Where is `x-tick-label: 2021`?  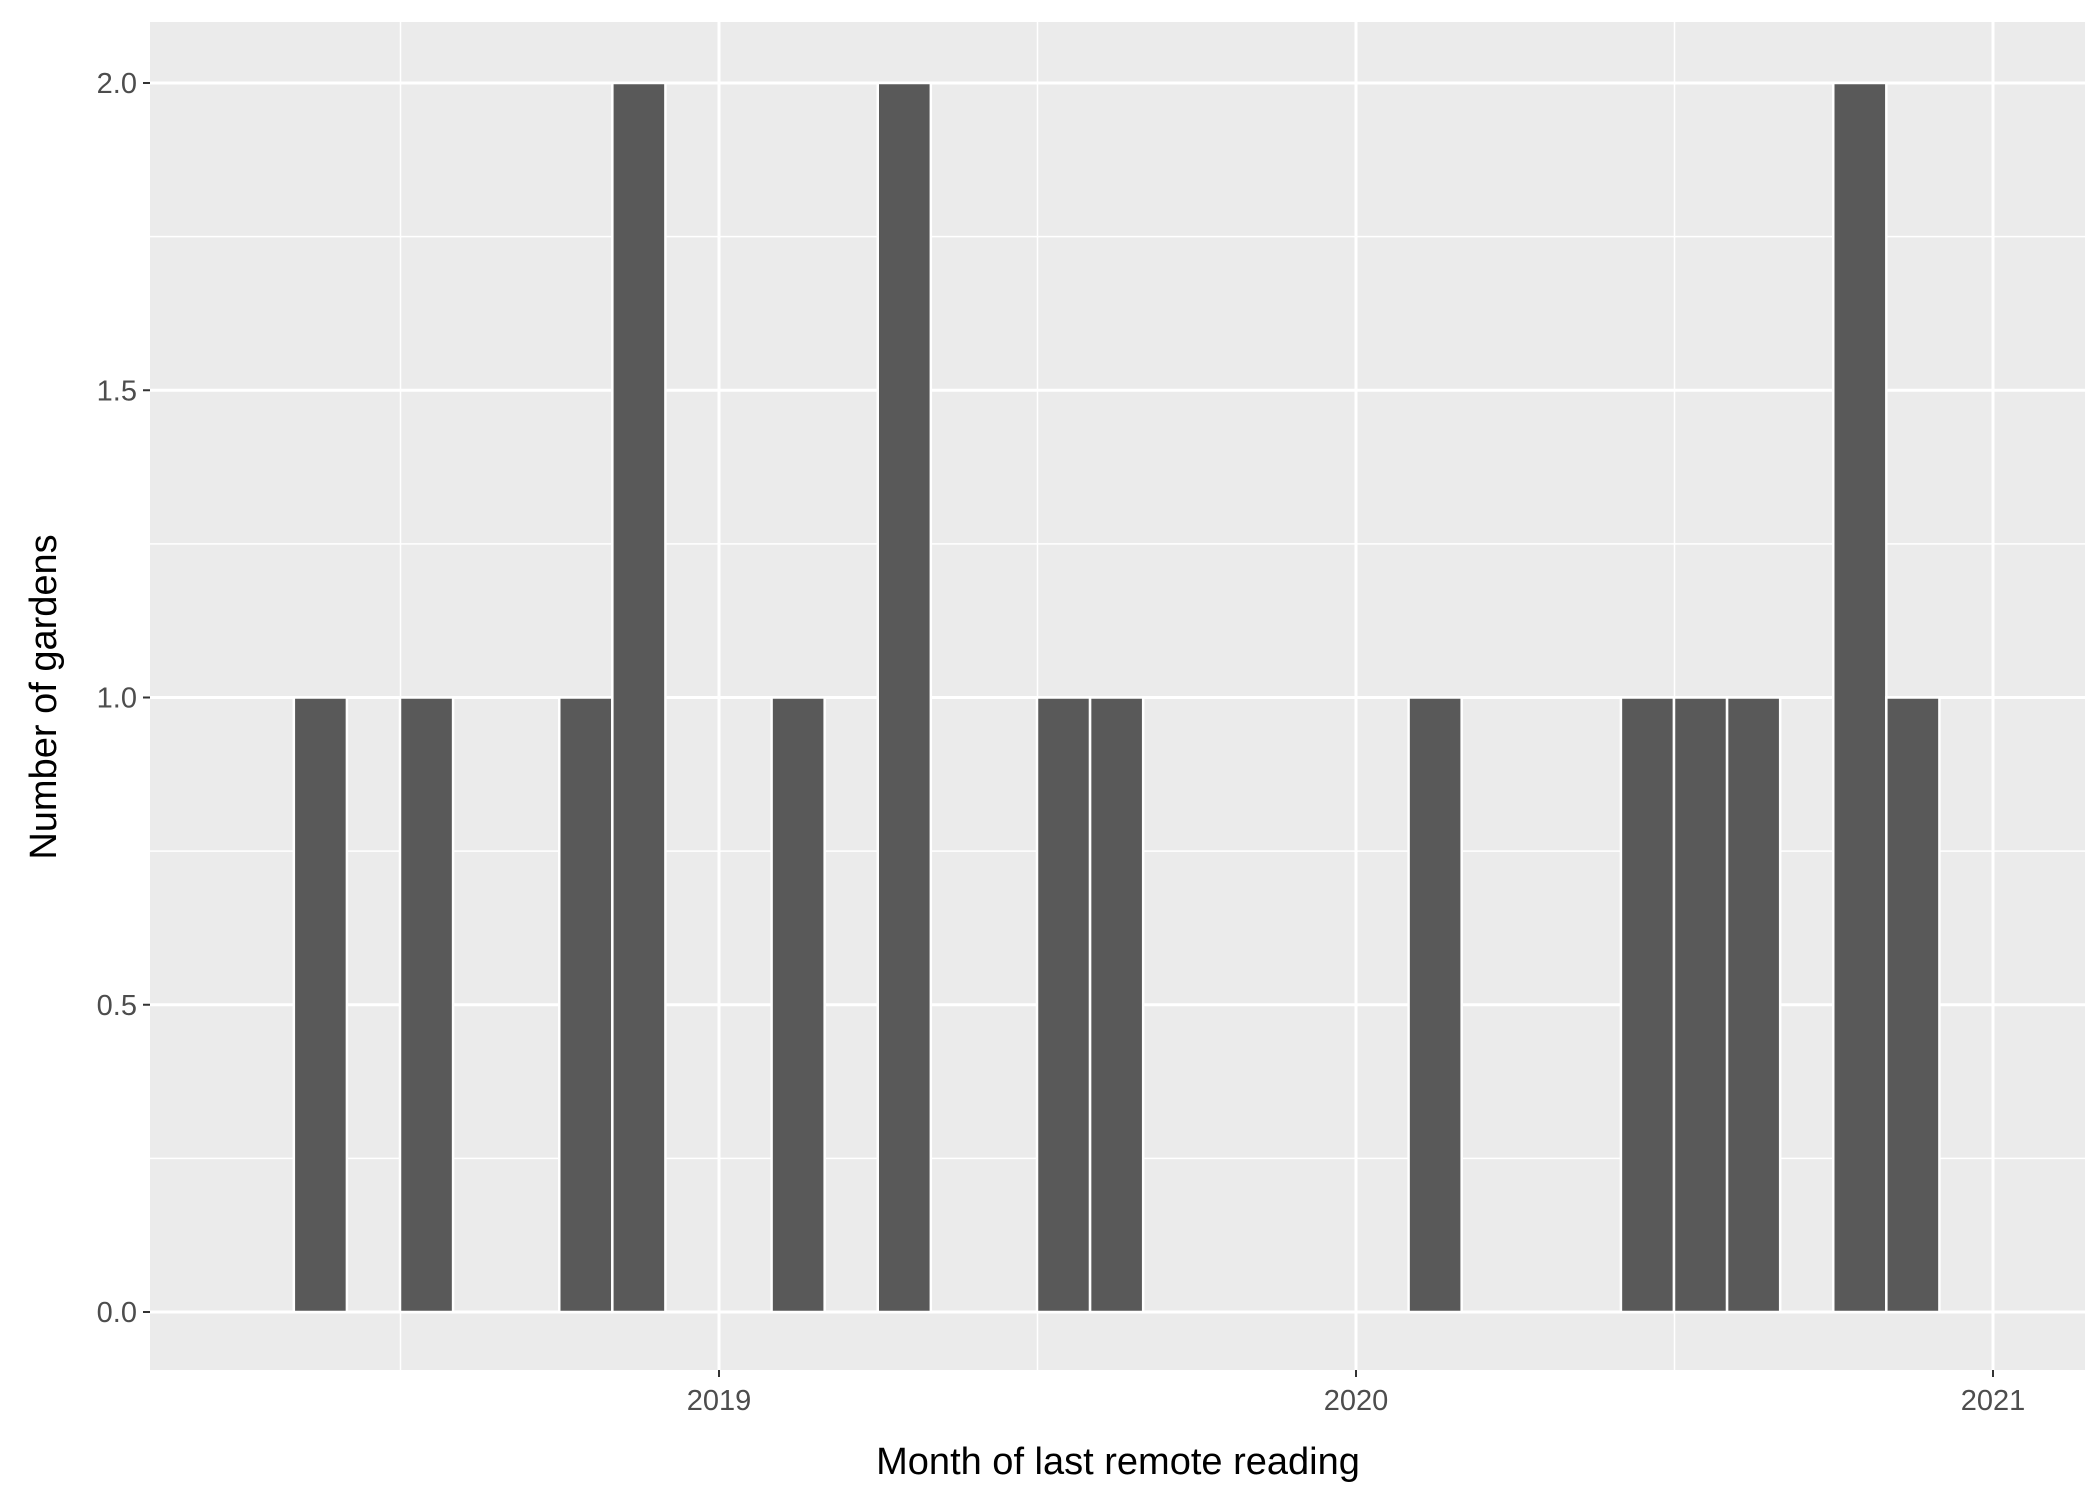 x-tick-label: 2021 is located at coordinates (1993, 1401).